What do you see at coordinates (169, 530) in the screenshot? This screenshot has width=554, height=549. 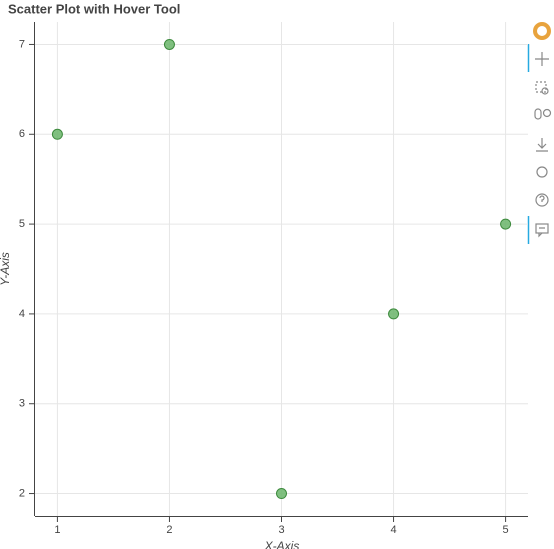 I see `x-tick-label: 2` at bounding box center [169, 530].